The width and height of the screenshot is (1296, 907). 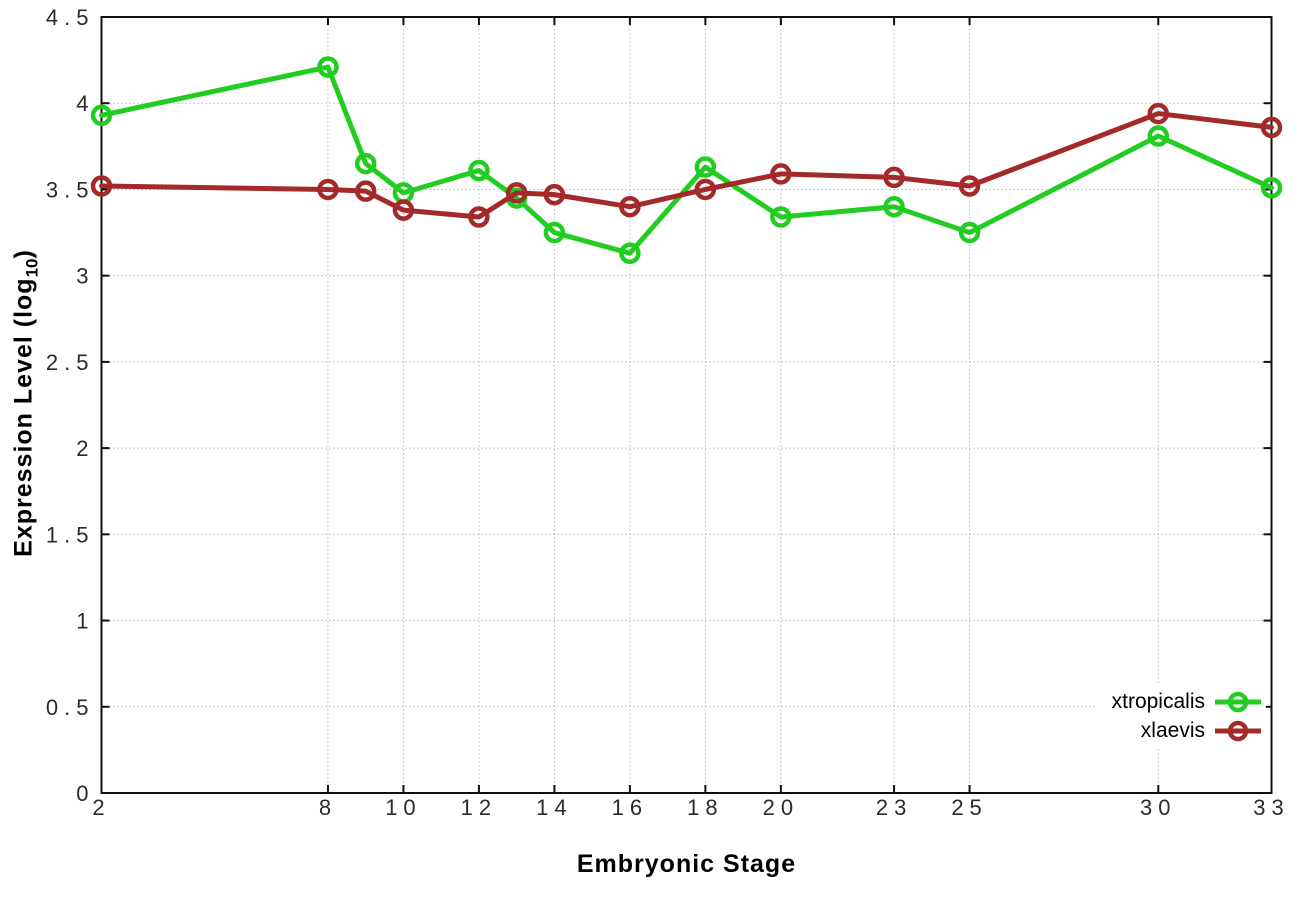 What do you see at coordinates (85, 103) in the screenshot?
I see `y-tick-label: 4` at bounding box center [85, 103].